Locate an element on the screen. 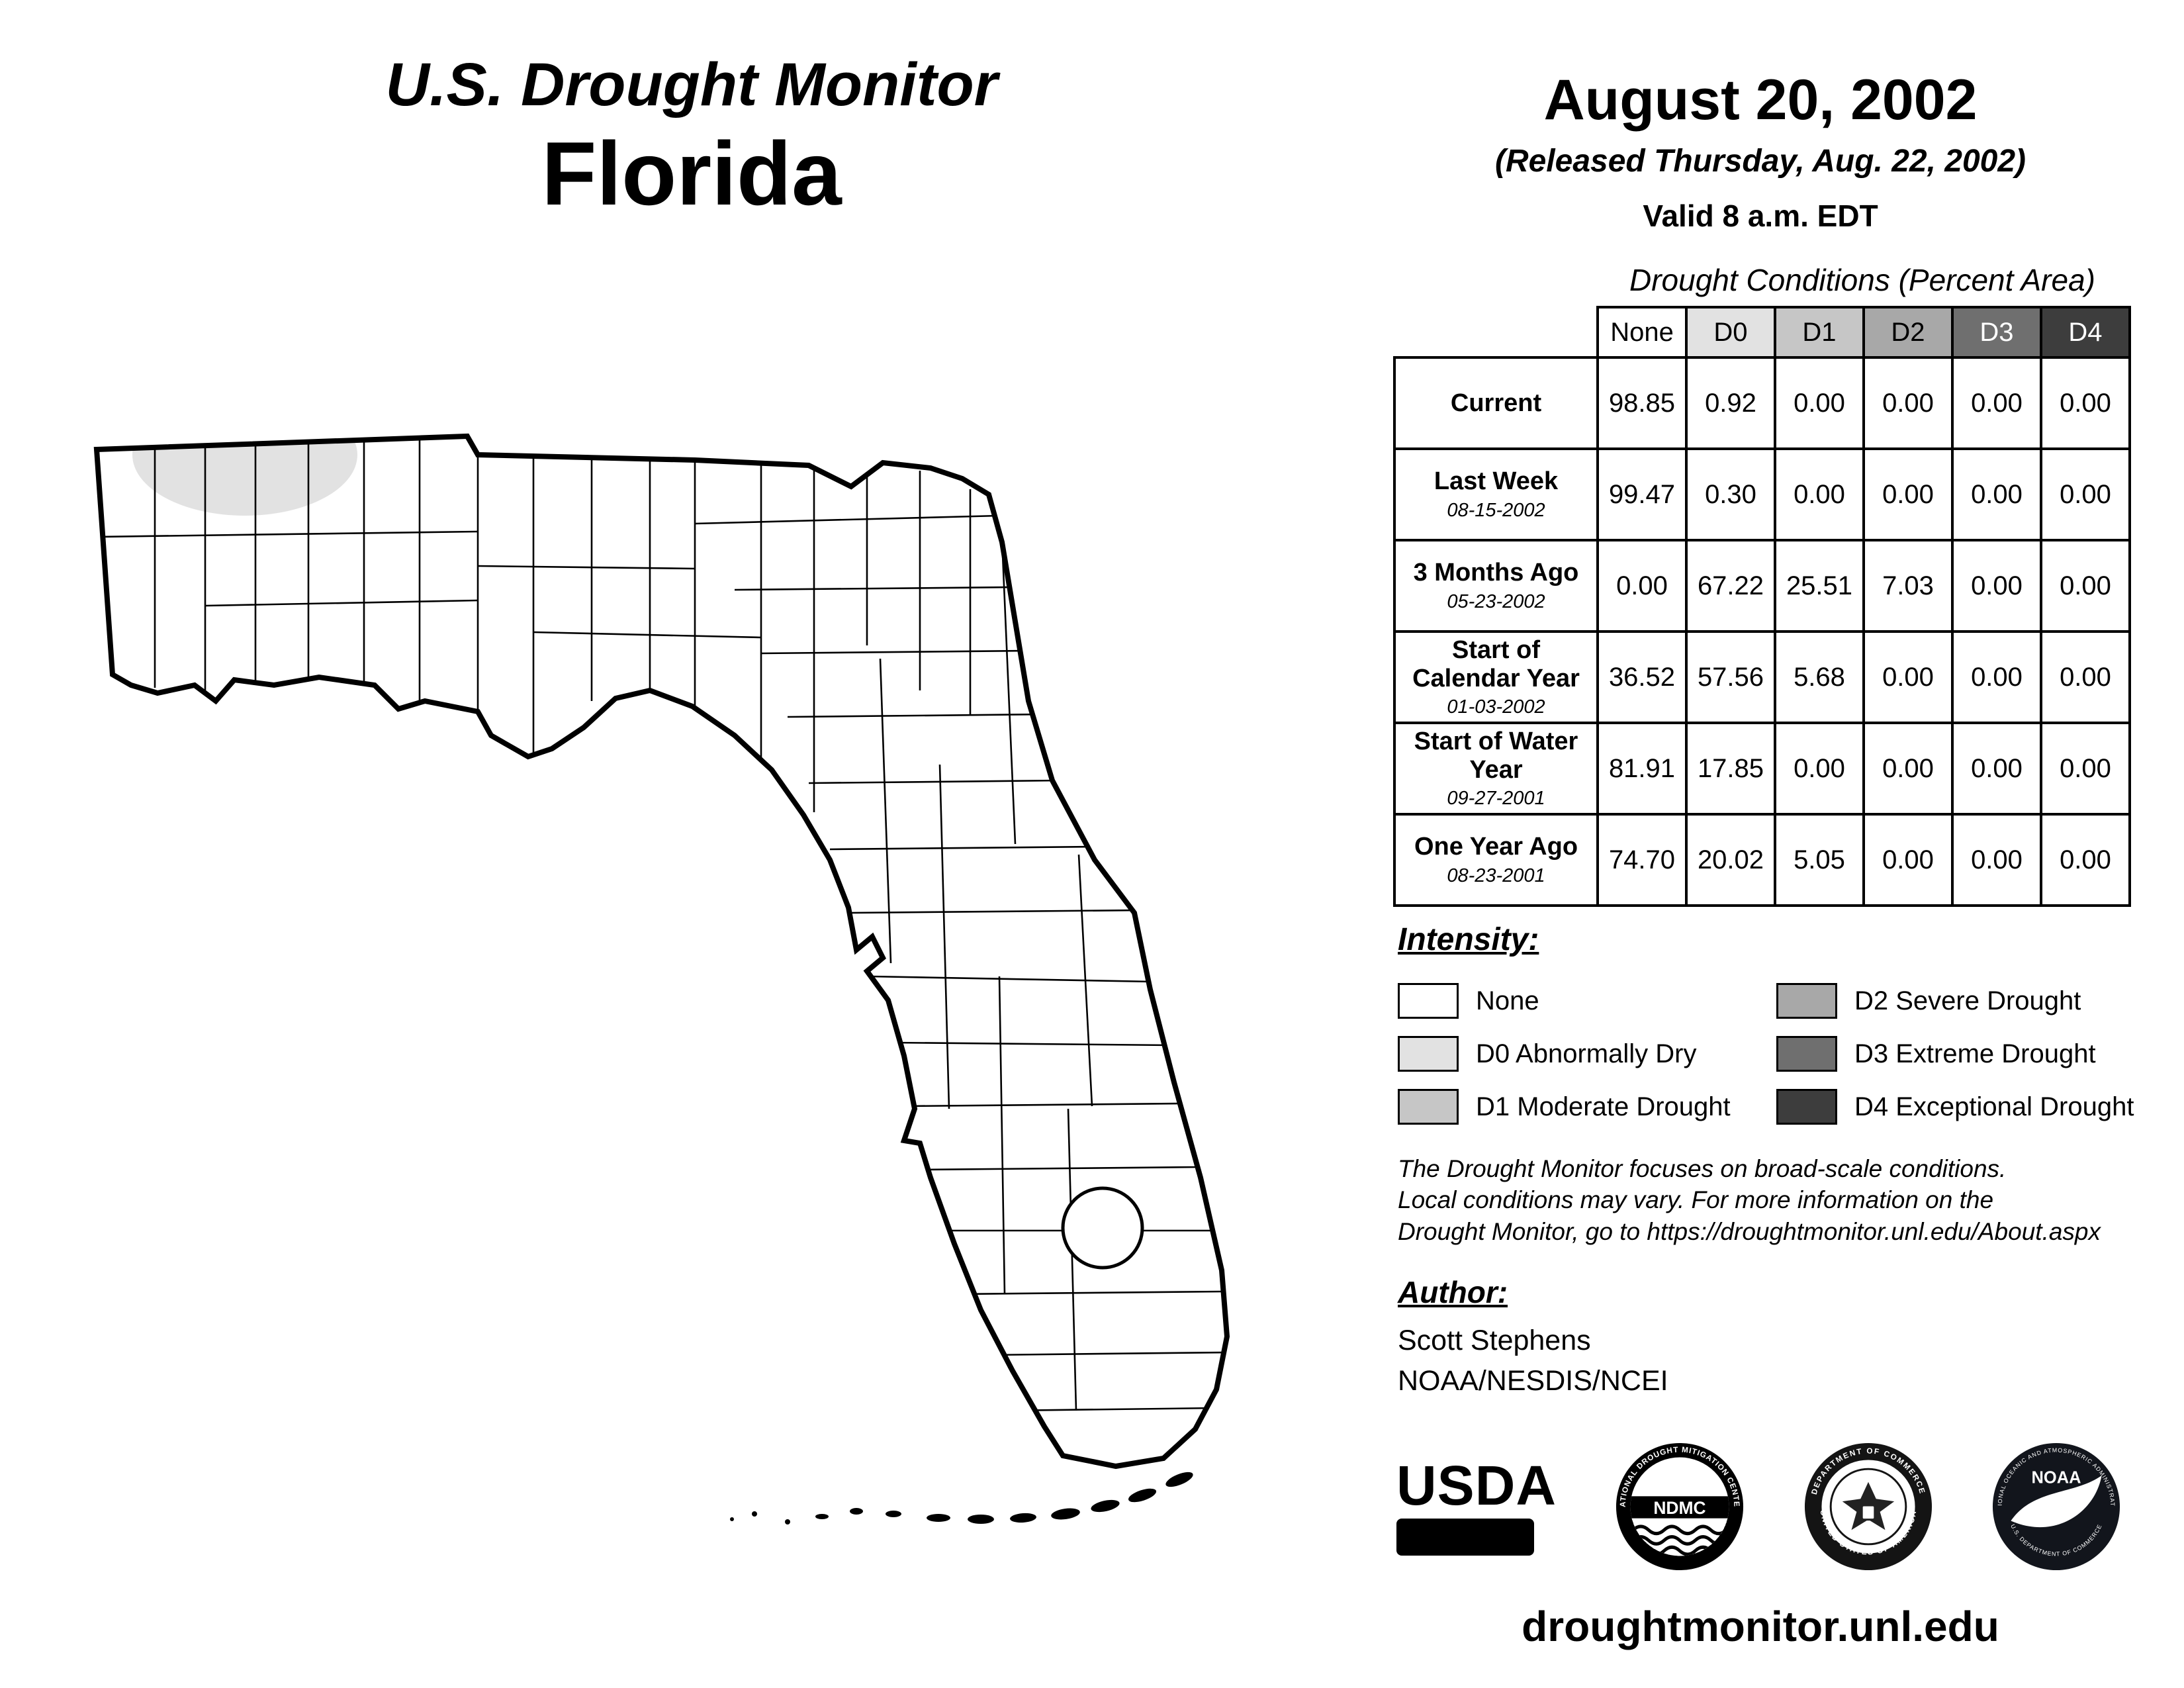 The height and width of the screenshot is (1688, 2184). cell: 7.03 is located at coordinates (1908, 586).